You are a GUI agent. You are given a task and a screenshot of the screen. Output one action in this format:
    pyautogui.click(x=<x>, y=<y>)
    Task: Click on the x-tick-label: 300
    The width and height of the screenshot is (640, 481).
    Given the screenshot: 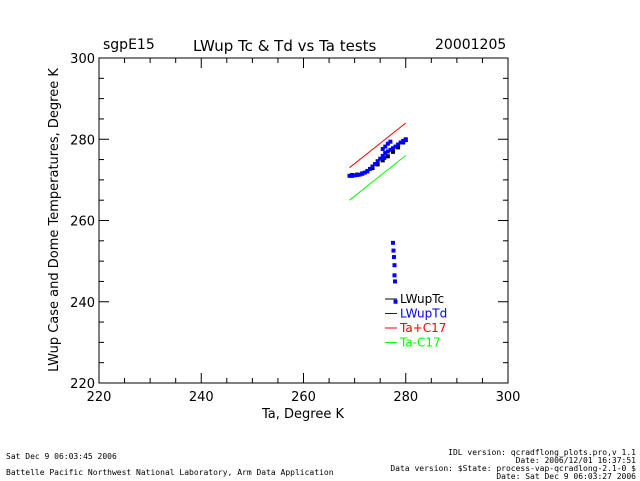 What is the action you would take?
    pyautogui.click(x=508, y=397)
    